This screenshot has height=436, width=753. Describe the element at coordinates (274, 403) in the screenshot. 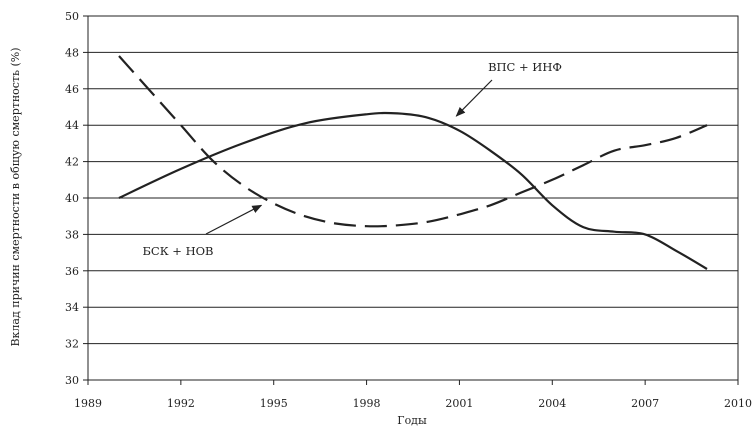

I see `x-tick-label-2: 1995` at that location.